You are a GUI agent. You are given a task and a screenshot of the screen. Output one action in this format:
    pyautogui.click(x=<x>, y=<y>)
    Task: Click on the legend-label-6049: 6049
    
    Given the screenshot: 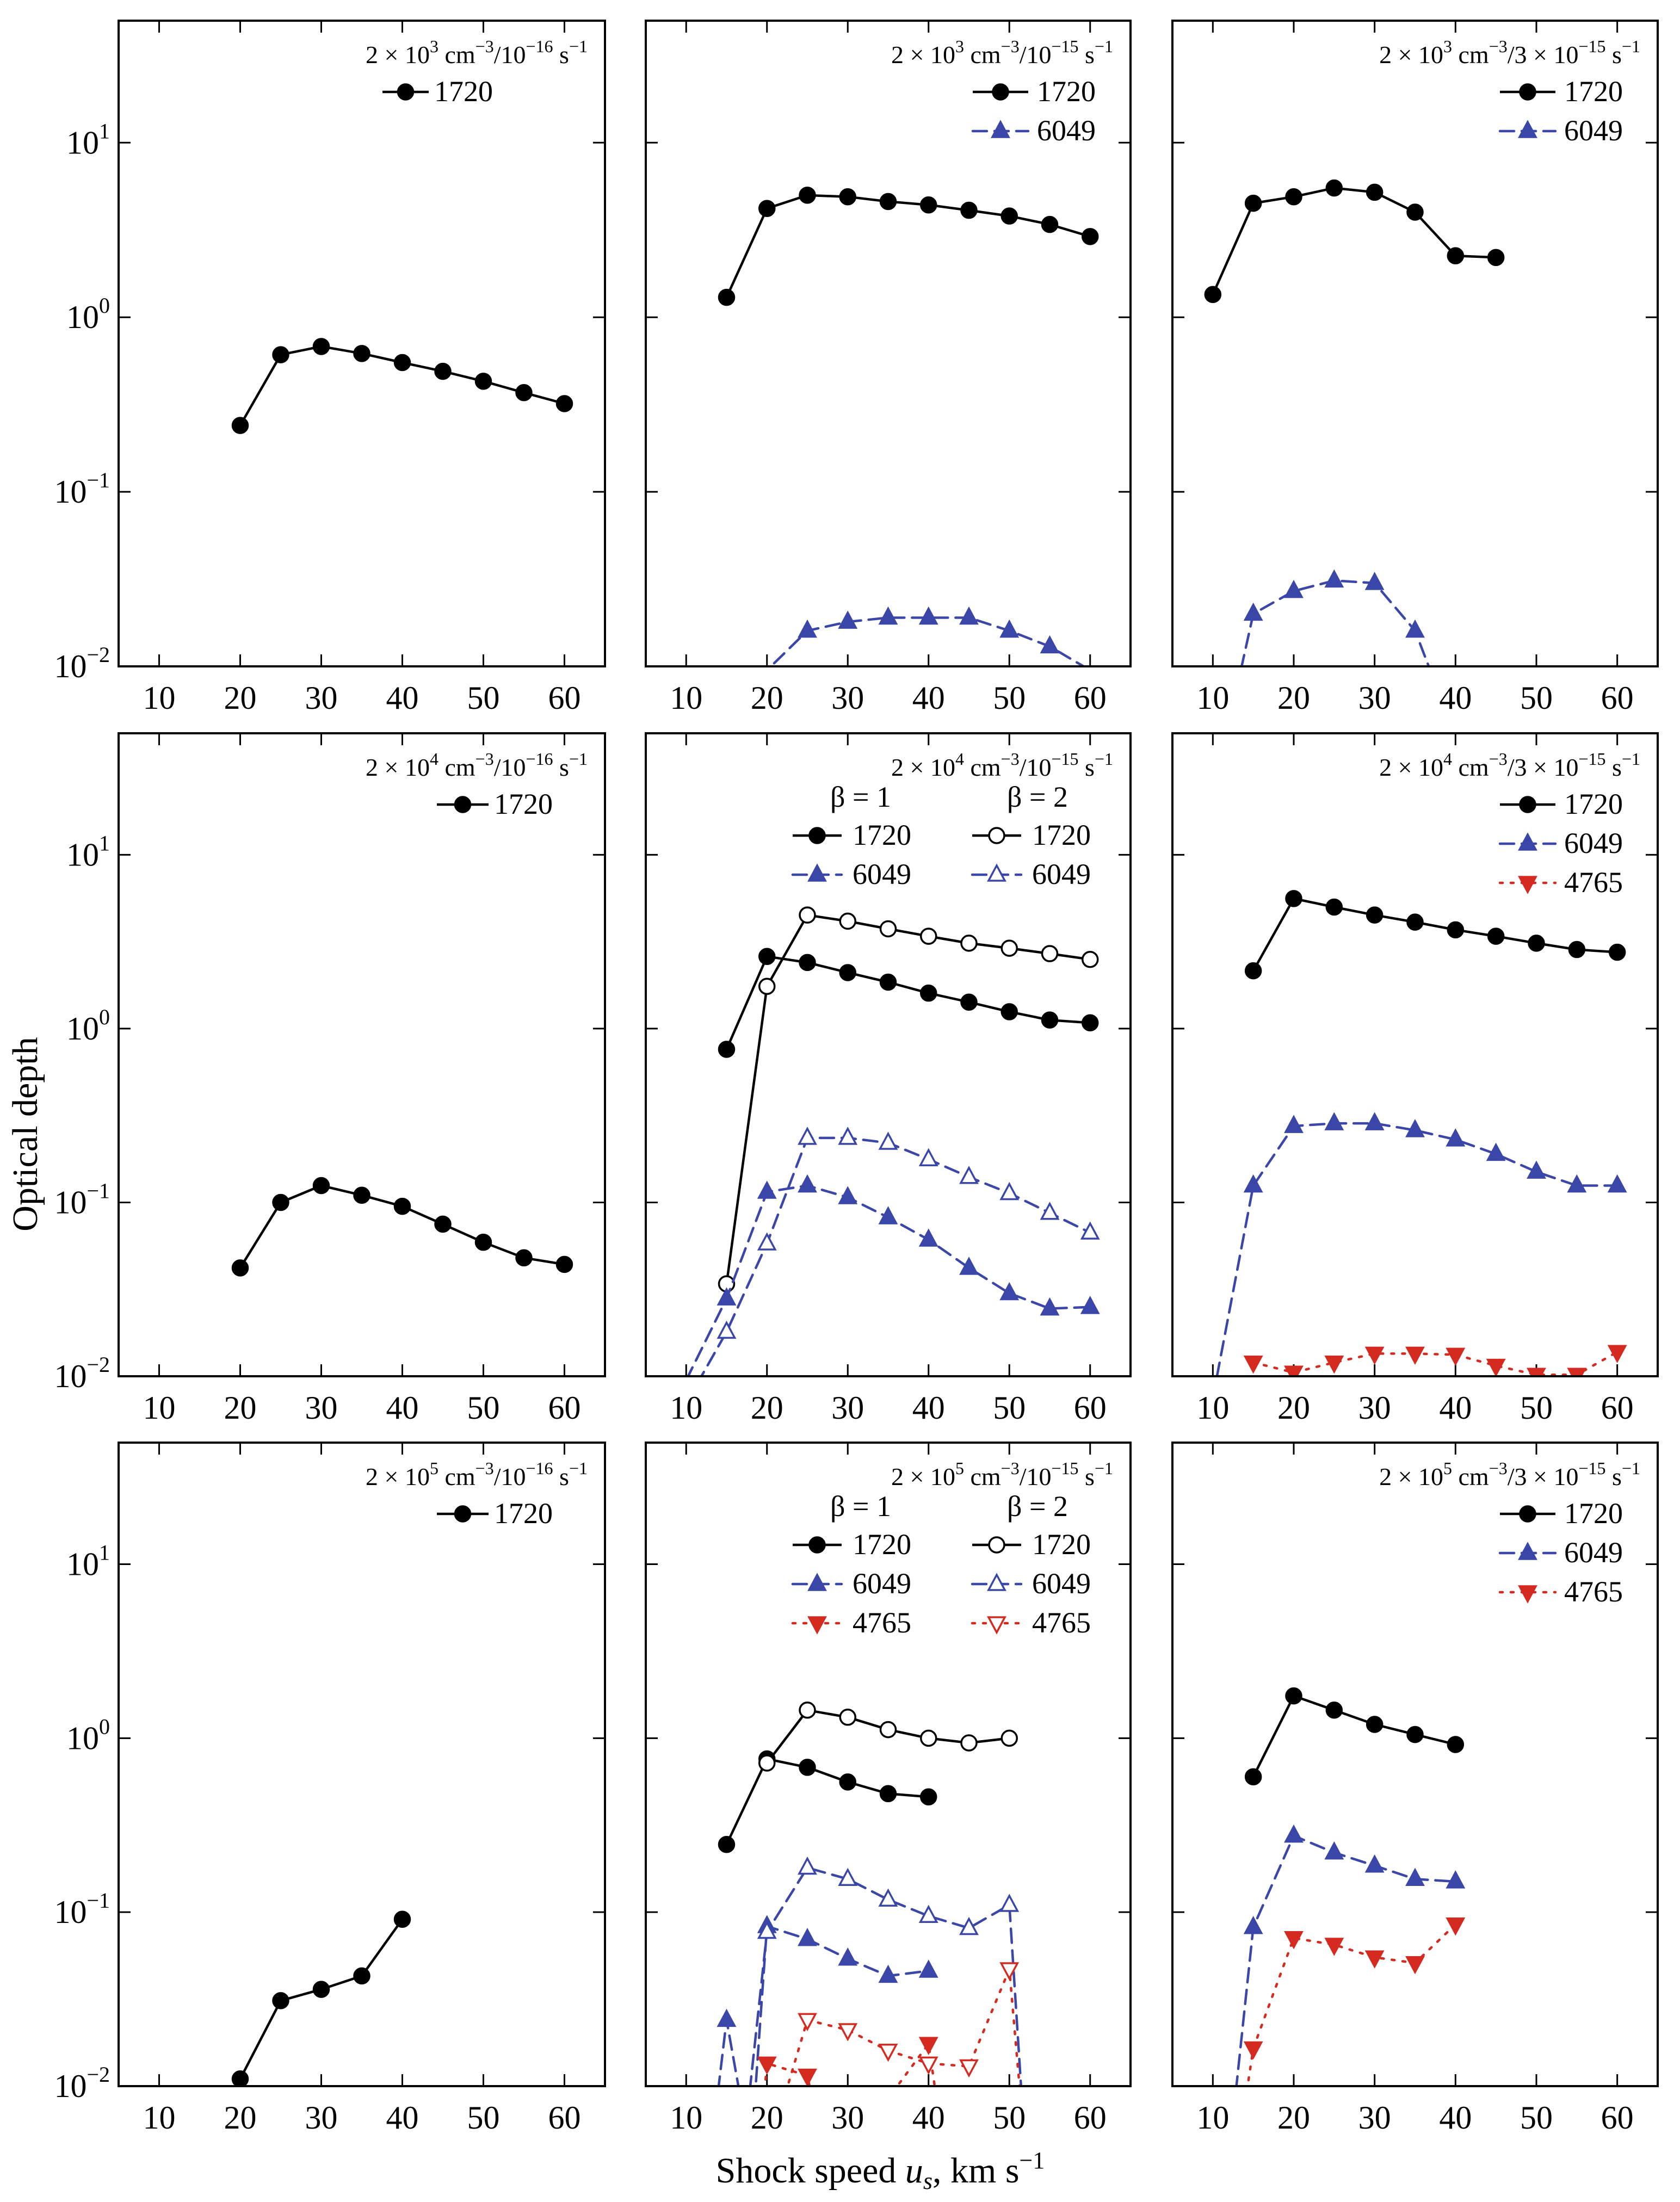 What is the action you would take?
    pyautogui.click(x=1593, y=1553)
    